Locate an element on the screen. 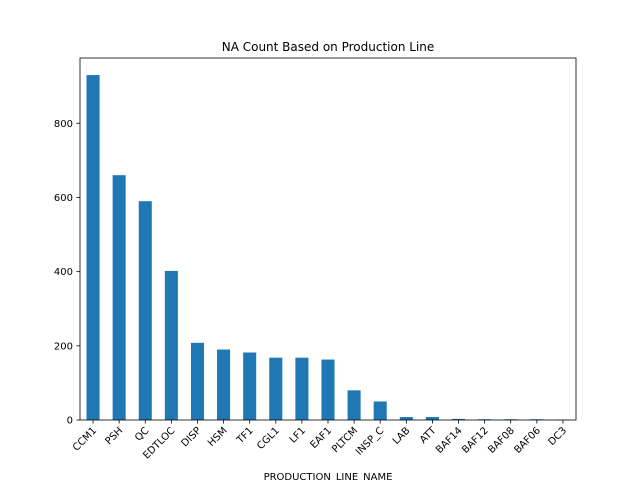 This screenshot has width=640, height=480. bar-insp-c is located at coordinates (380, 410).